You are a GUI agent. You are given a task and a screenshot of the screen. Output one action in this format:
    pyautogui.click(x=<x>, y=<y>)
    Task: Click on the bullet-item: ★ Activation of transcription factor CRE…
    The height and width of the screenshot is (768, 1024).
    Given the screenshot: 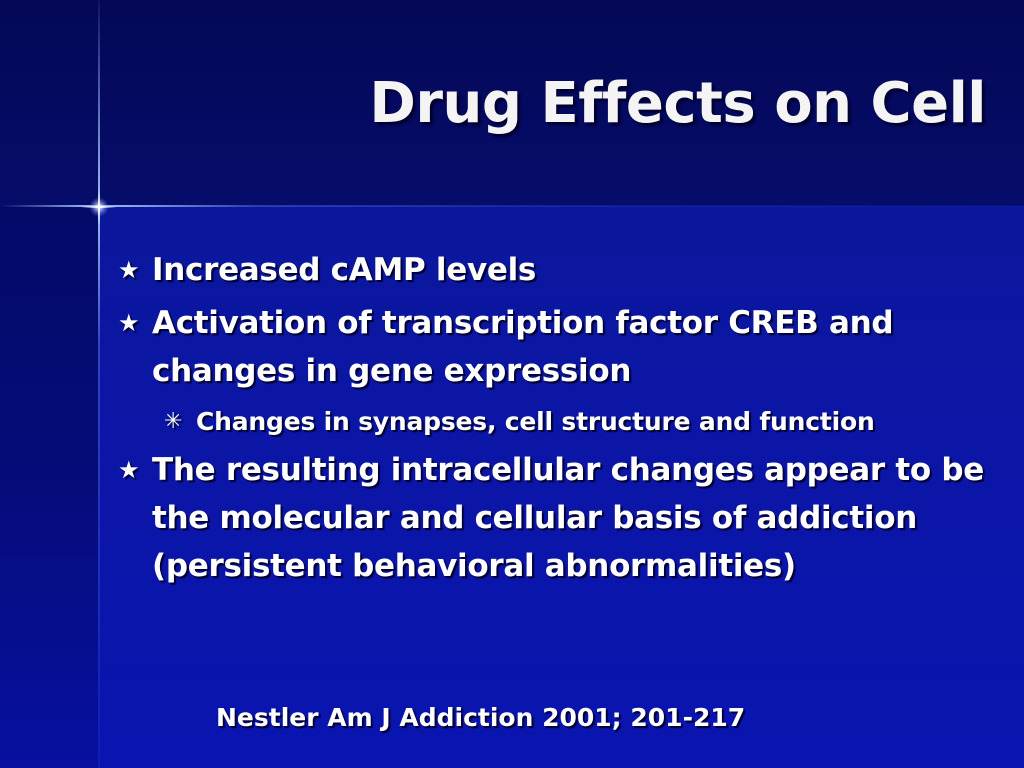 What is the action you would take?
    pyautogui.click(x=563, y=347)
    